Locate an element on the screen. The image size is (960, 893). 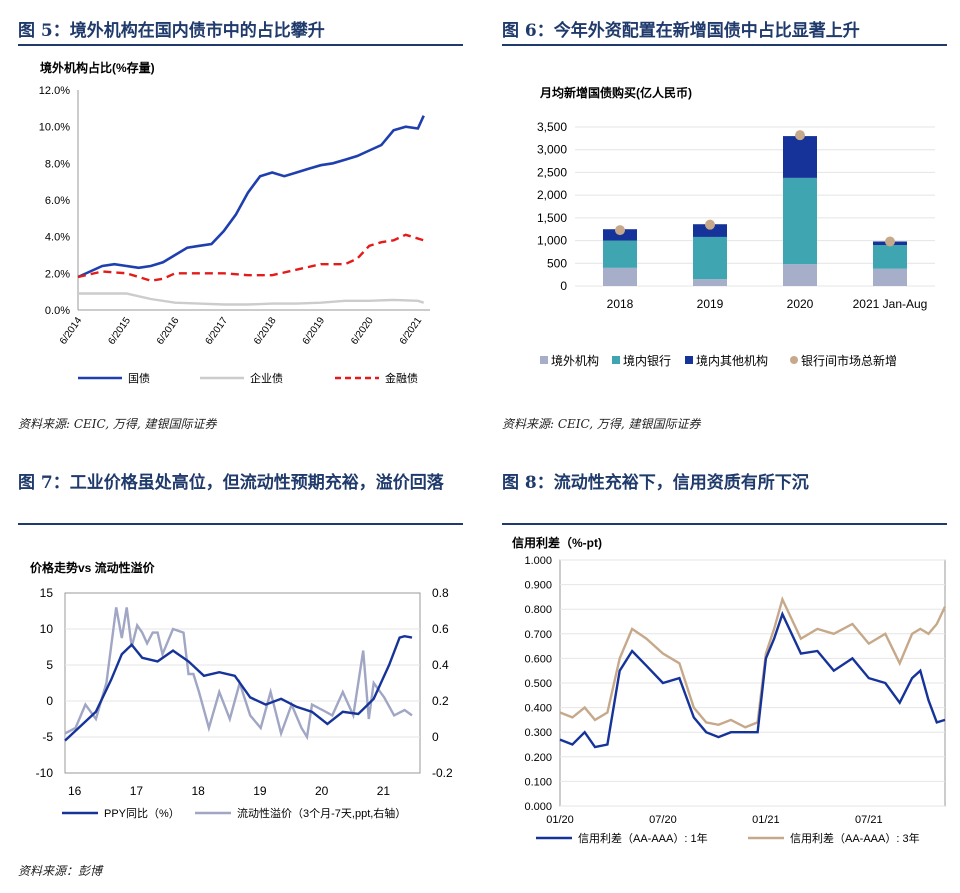
chart3-x-tick-label: 20 is located at coordinates (322, 791).